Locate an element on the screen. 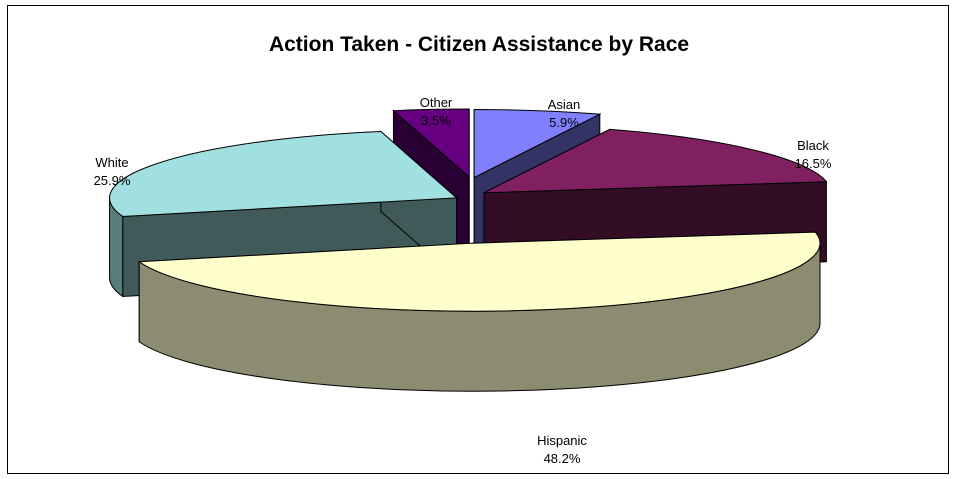  slice-black is located at coordinates (655, 161).